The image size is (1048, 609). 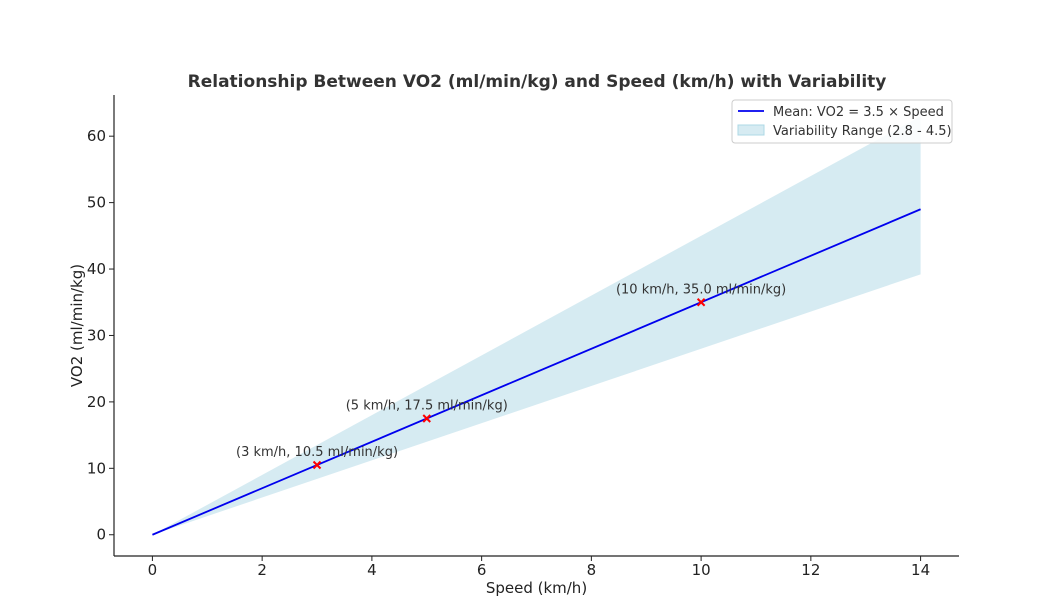 I want to click on data-point-annotation: (3 km/h, 10.5 ml/min/kg), so click(x=317, y=452).